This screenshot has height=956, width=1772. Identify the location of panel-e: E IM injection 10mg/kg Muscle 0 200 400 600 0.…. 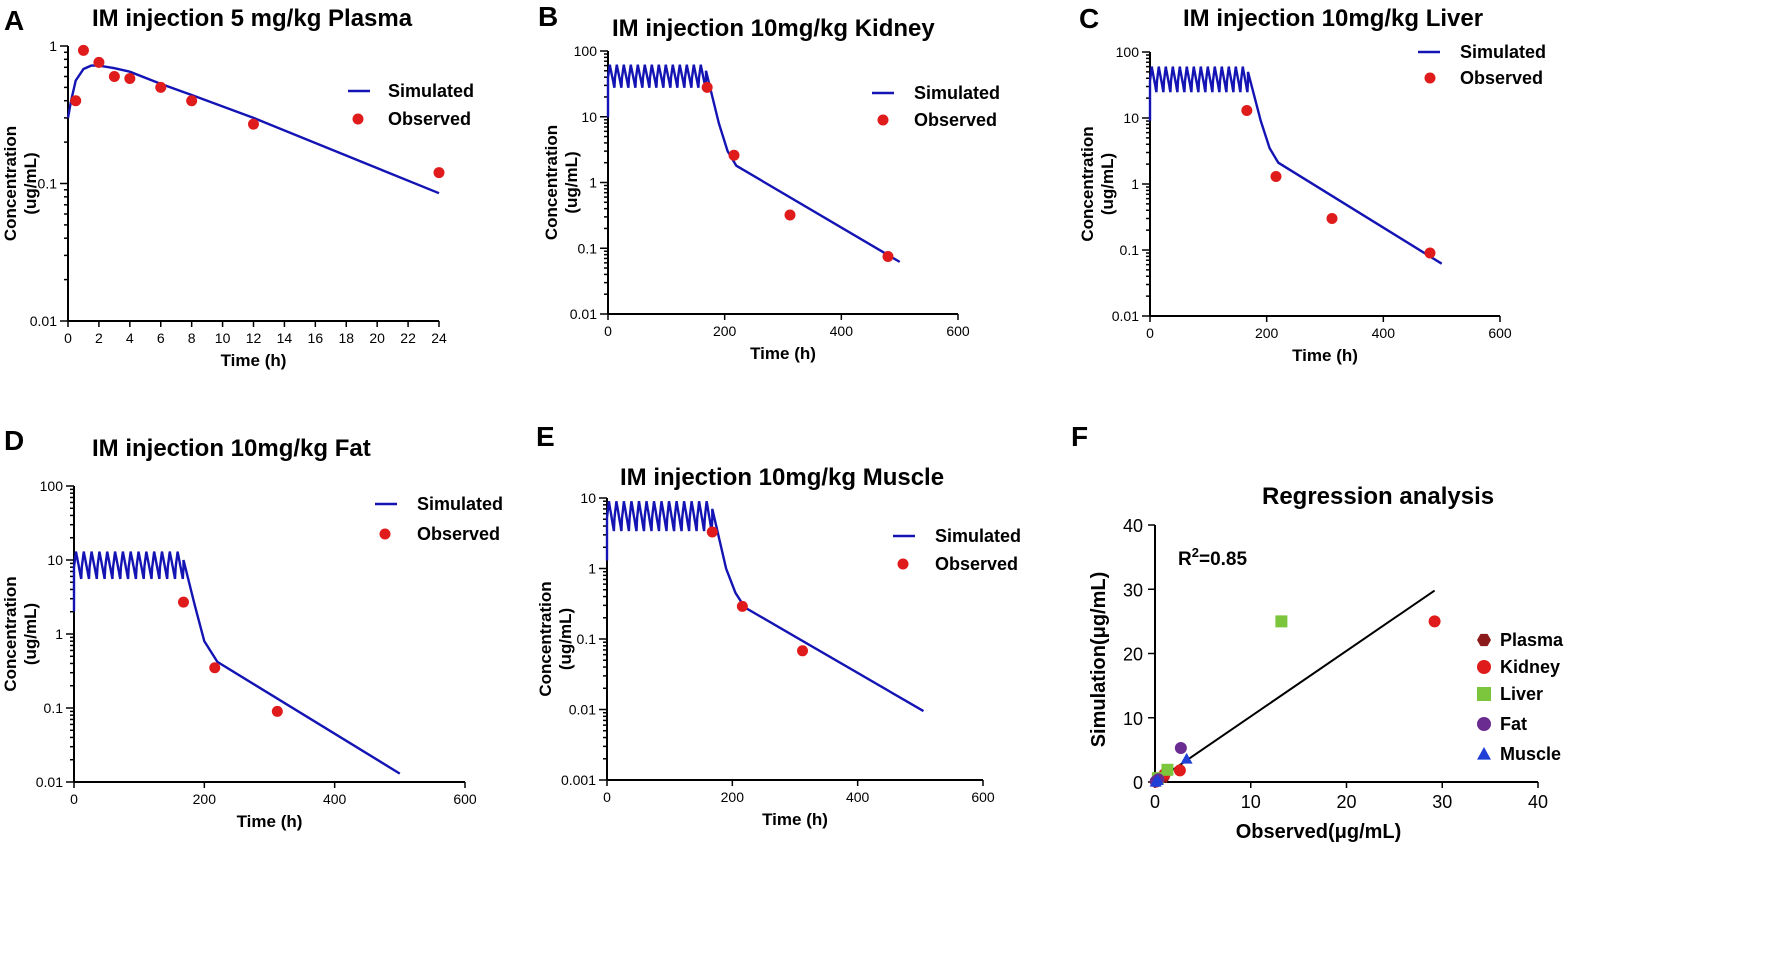
(778, 625).